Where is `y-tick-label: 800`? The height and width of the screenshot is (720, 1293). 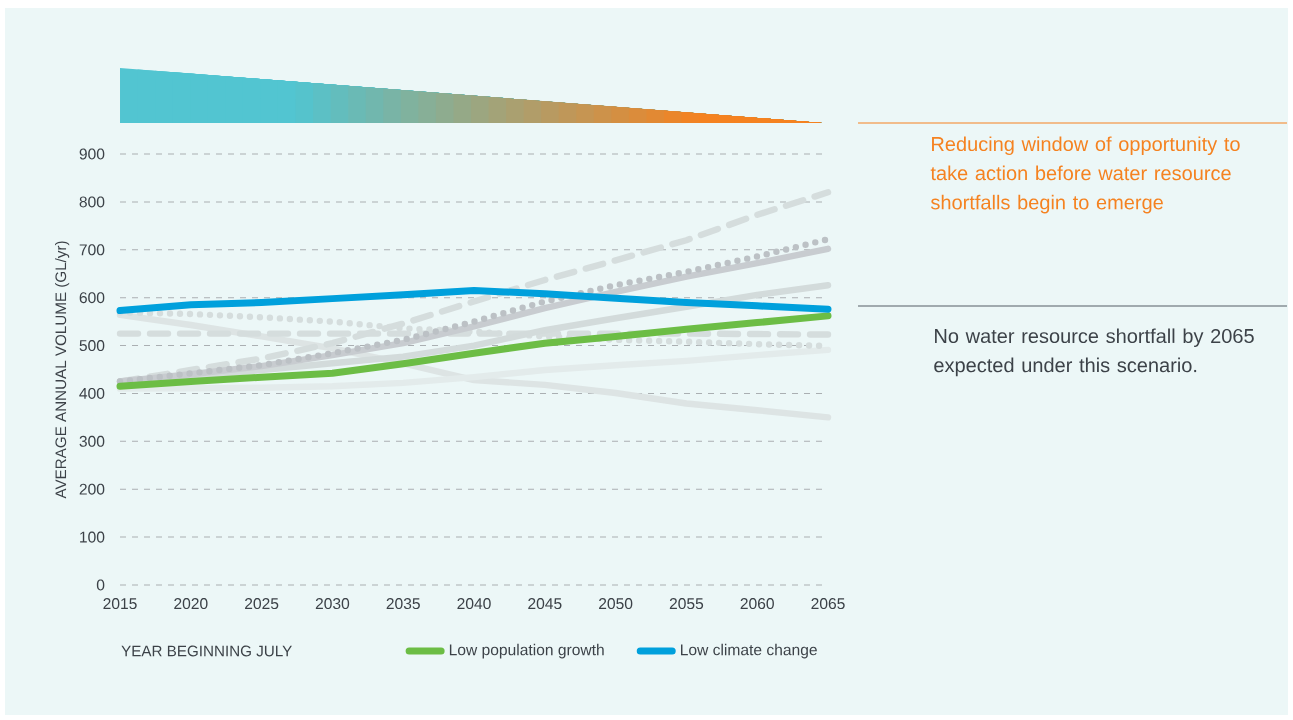
y-tick-label: 800 is located at coordinates (92, 202).